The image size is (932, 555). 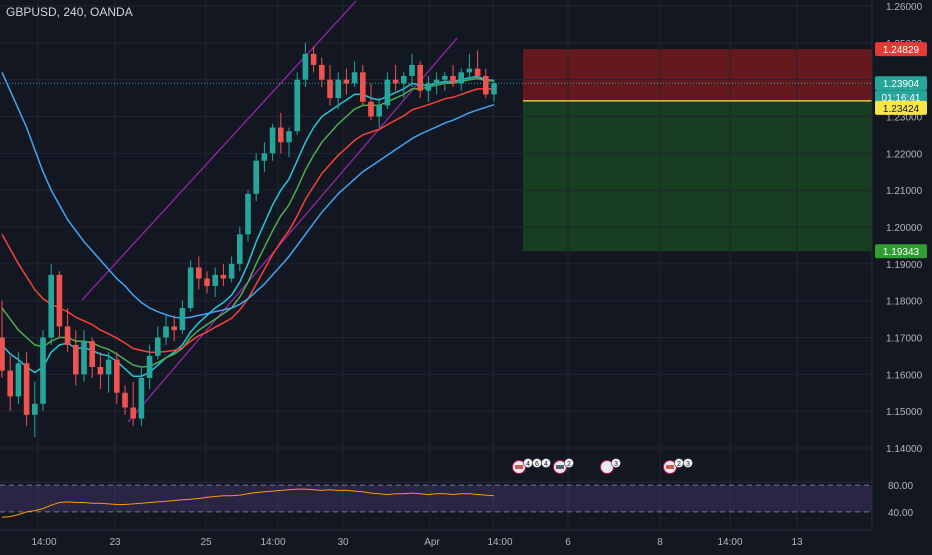 What do you see at coordinates (697, 176) in the screenshot?
I see `take-profit-zone` at bounding box center [697, 176].